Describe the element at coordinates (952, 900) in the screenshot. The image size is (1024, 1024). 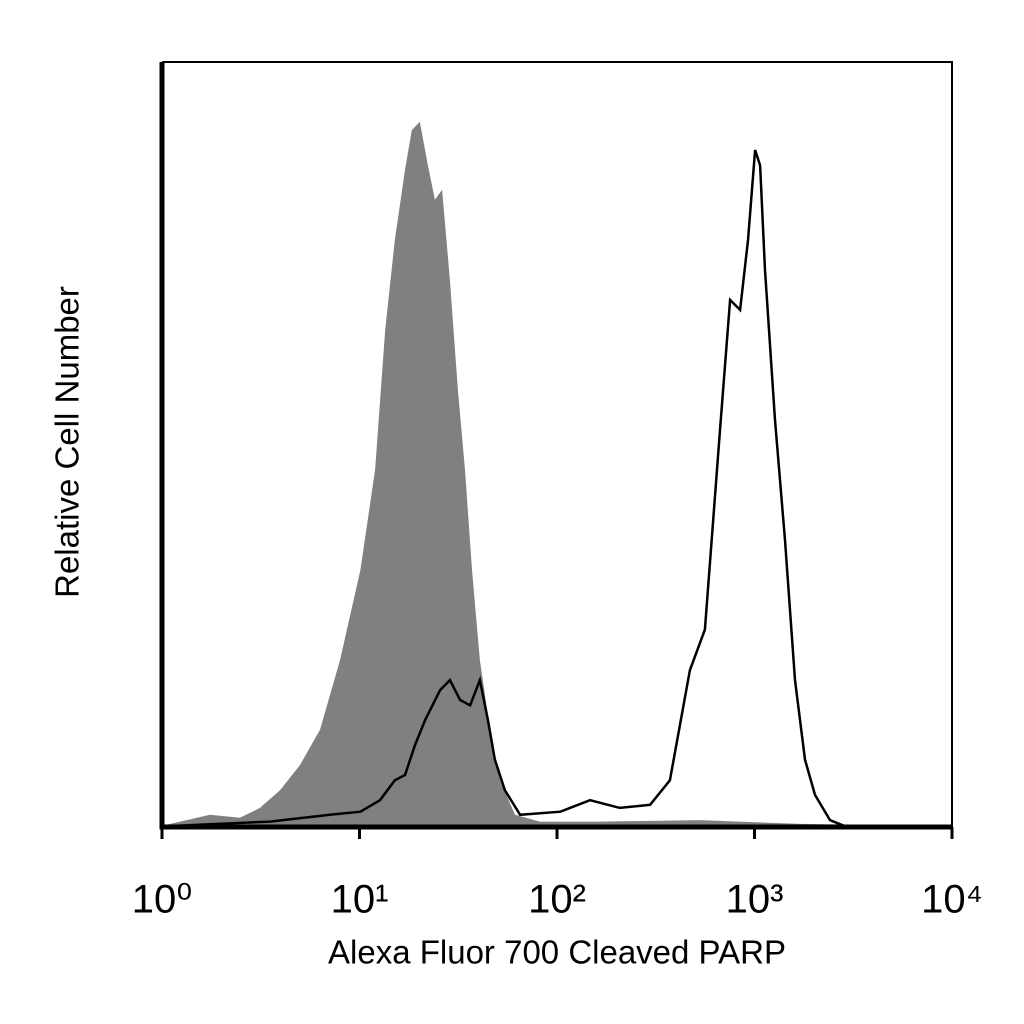
I see `x-tick-label: 10⁴` at that location.